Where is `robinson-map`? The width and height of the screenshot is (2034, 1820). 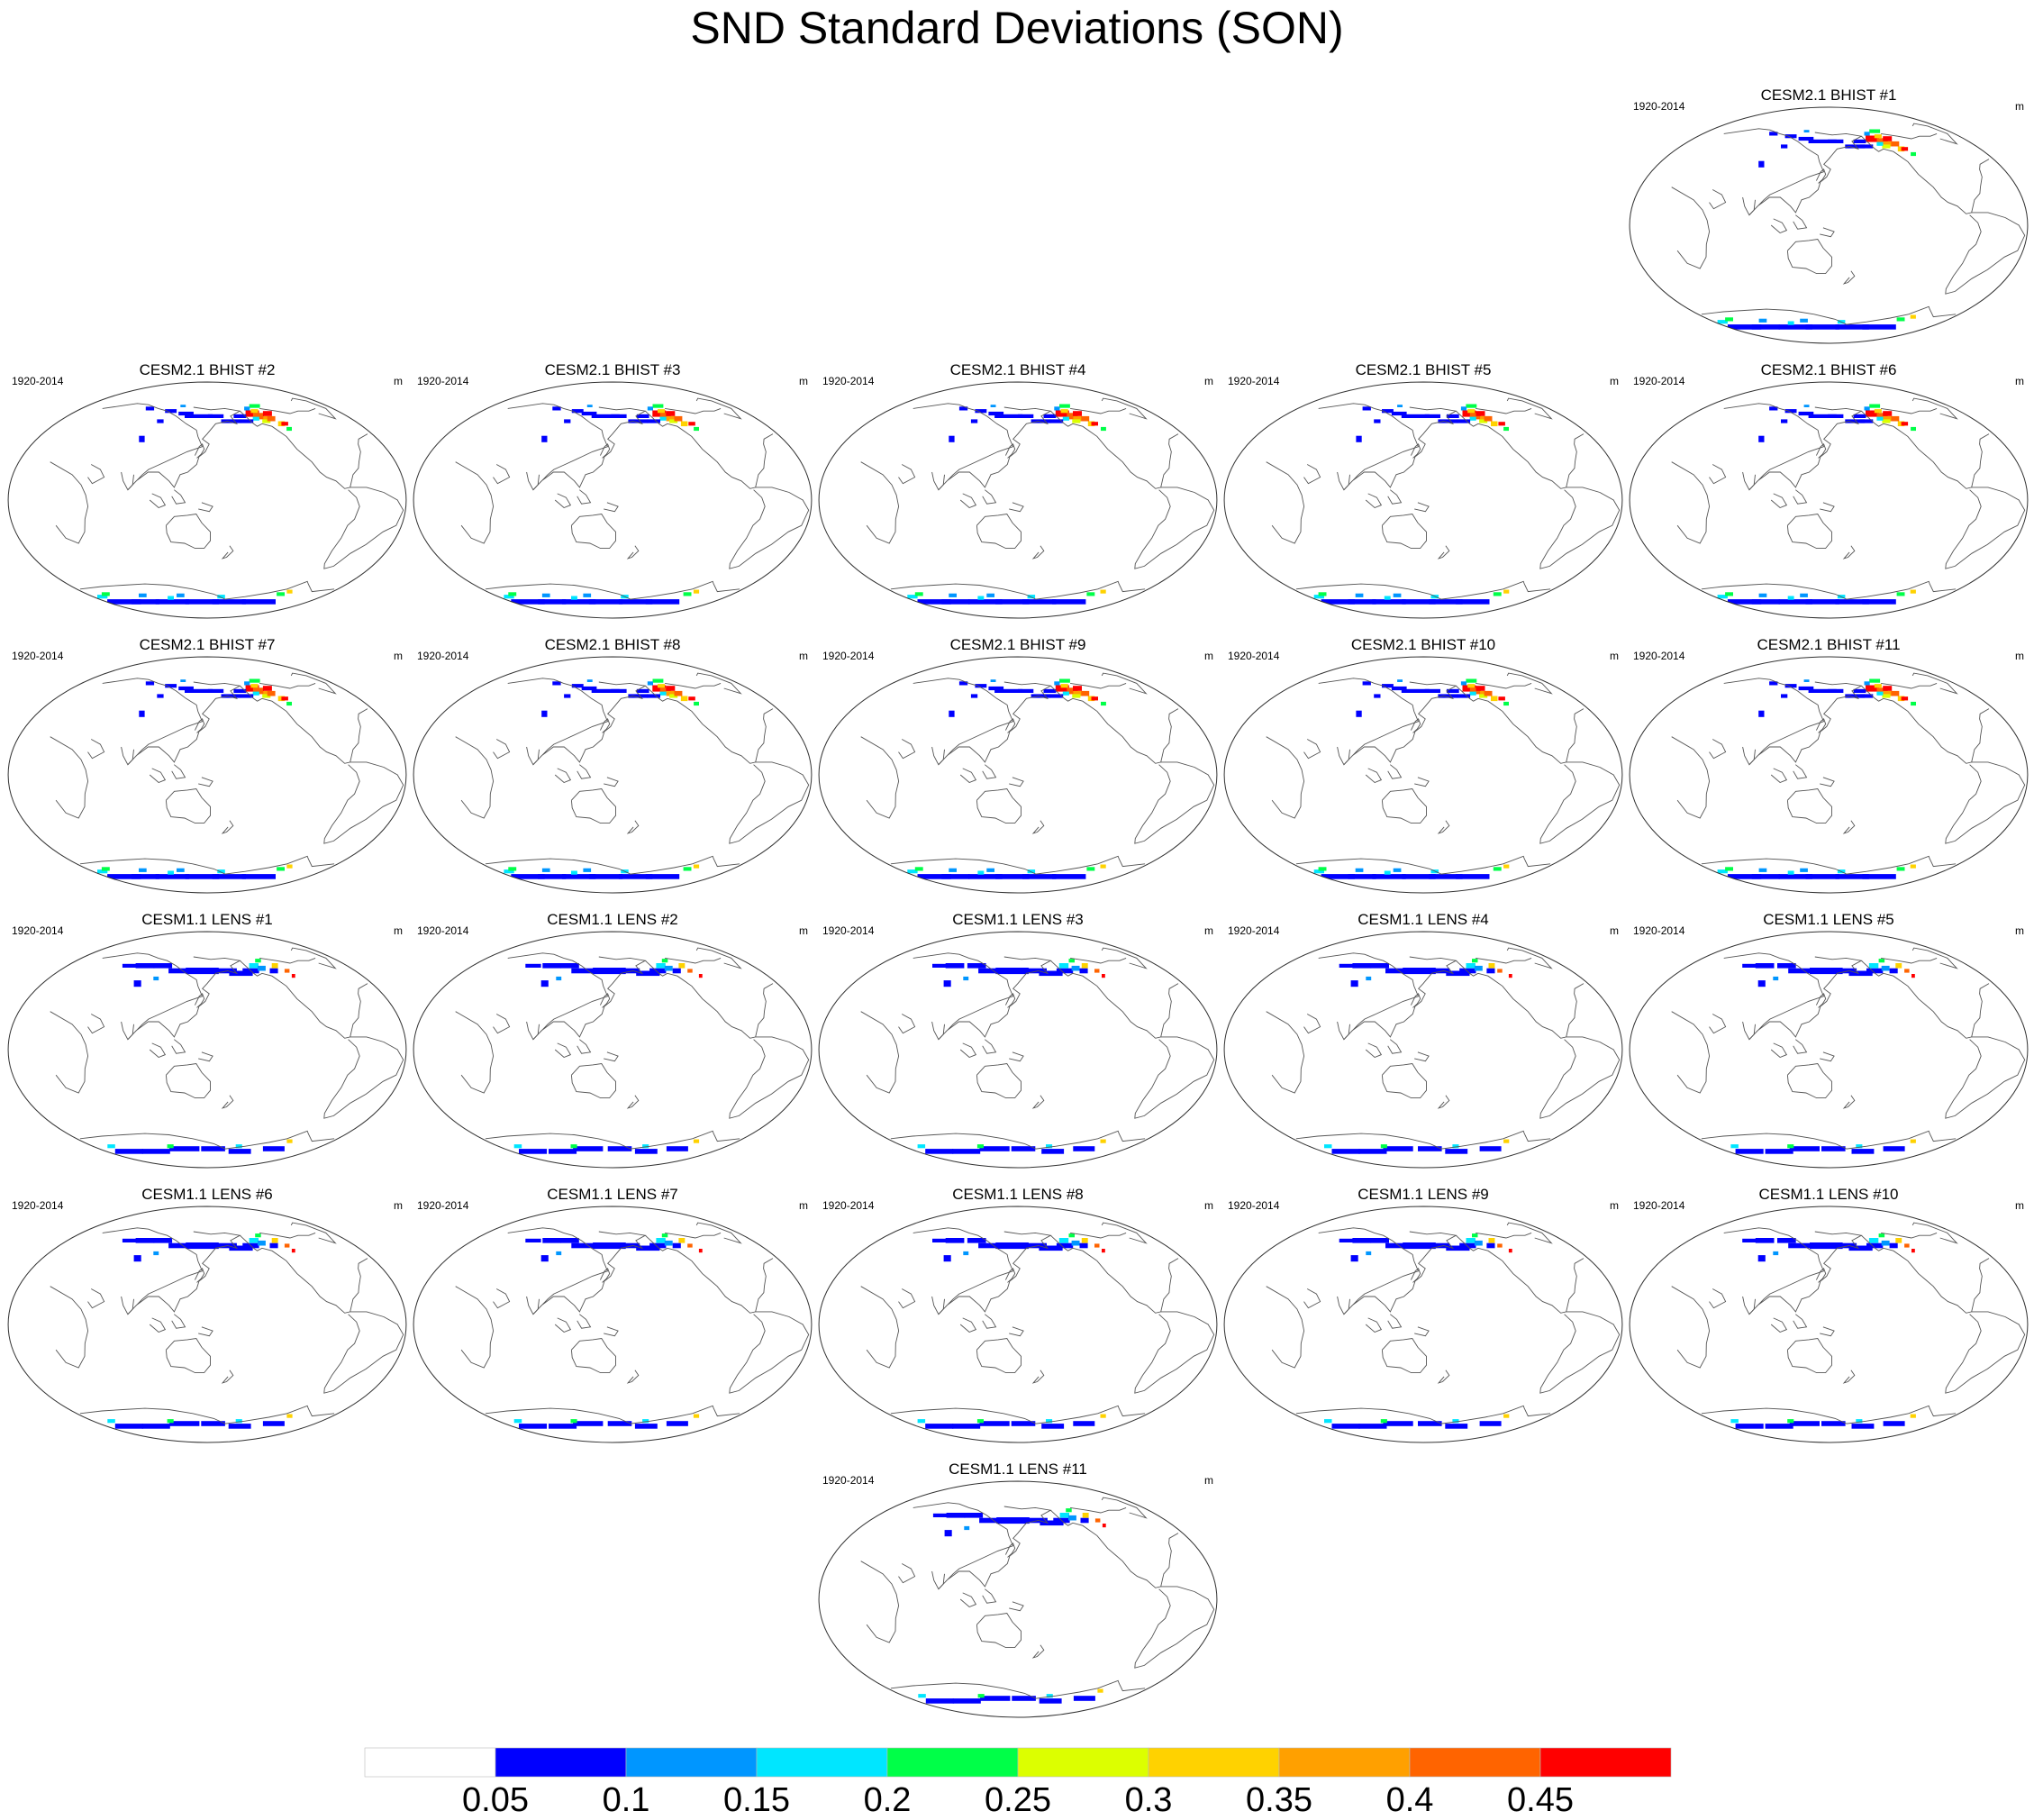 robinson-map is located at coordinates (613, 1324).